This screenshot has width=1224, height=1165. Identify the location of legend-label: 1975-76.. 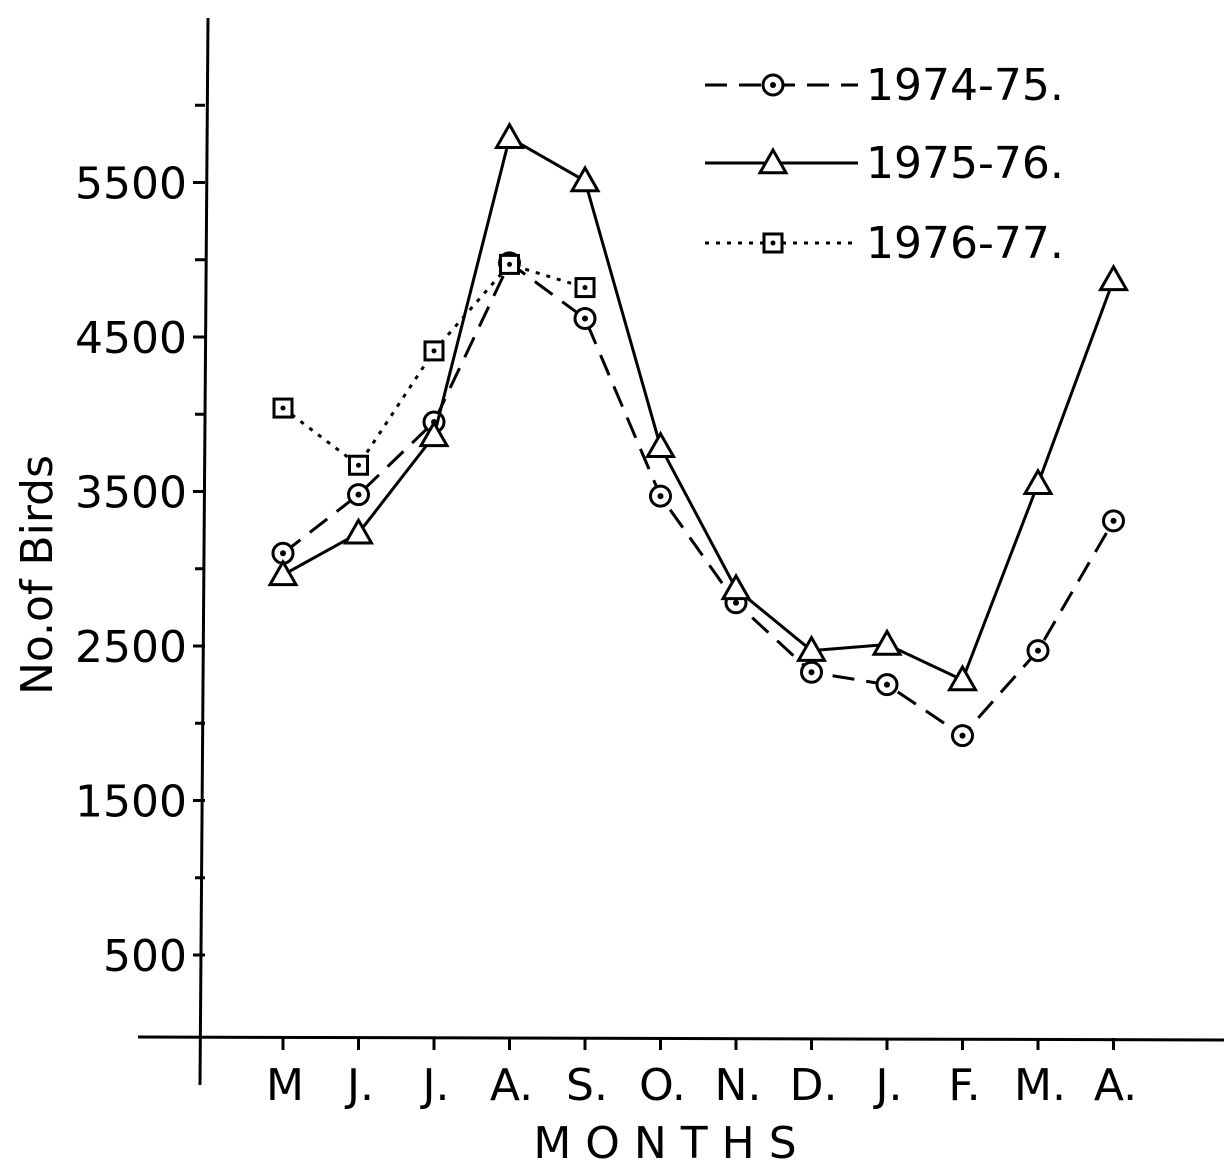
(965, 163).